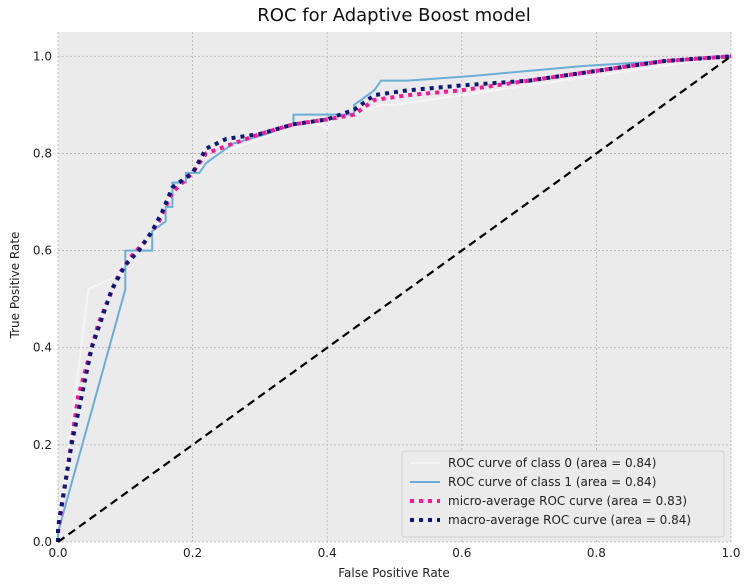 This screenshot has height=584, width=745. I want to click on y-tick-label-2: 0.4, so click(42, 348).